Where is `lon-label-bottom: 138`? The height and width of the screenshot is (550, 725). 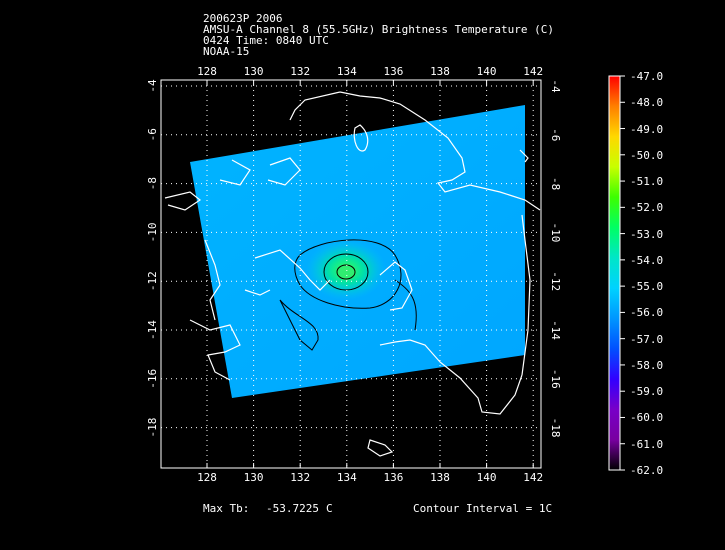
lon-label-bottom: 138 is located at coordinates (440, 477).